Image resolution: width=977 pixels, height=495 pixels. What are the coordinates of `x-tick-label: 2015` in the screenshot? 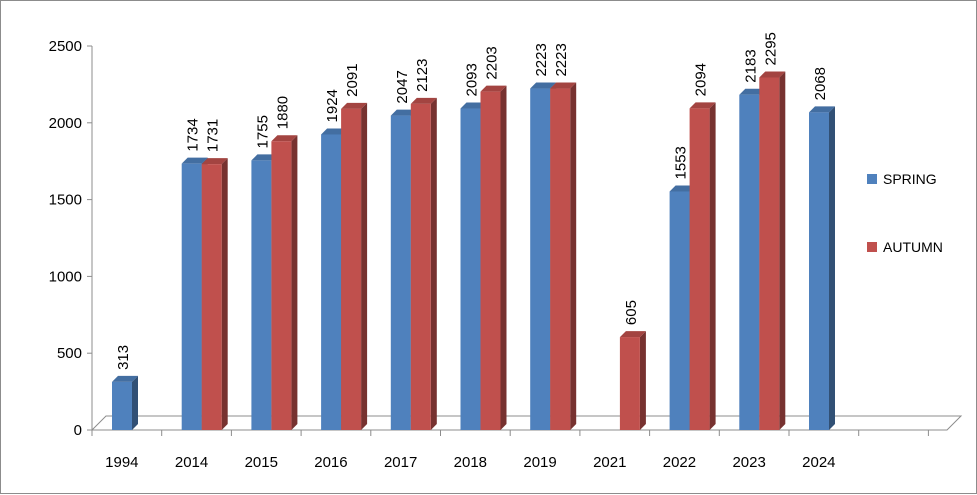 It's located at (261, 462).